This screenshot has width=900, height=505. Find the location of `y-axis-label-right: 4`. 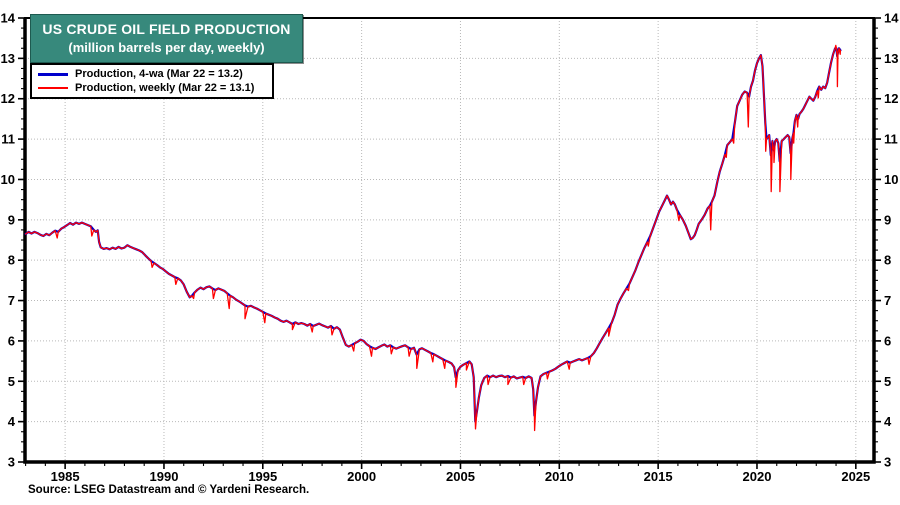

y-axis-label-right: 4 is located at coordinates (888, 421).